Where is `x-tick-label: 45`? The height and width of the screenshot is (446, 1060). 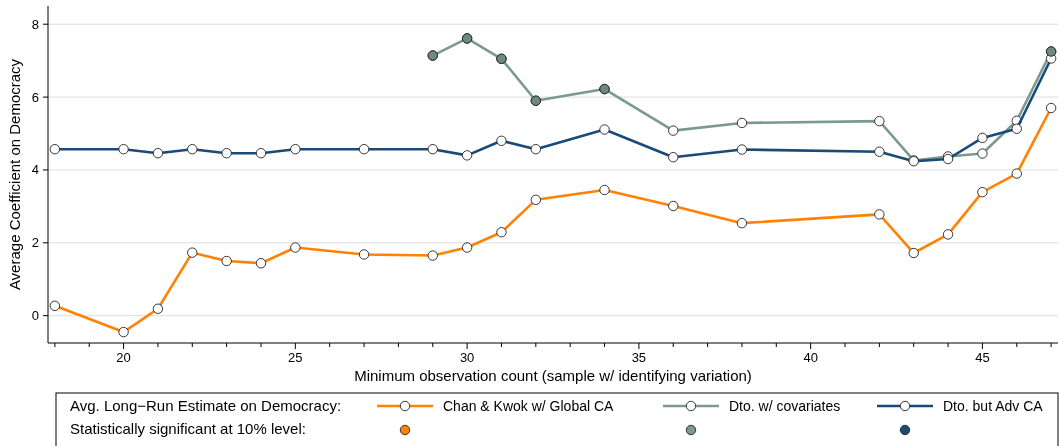
x-tick-label: 45 is located at coordinates (982, 357).